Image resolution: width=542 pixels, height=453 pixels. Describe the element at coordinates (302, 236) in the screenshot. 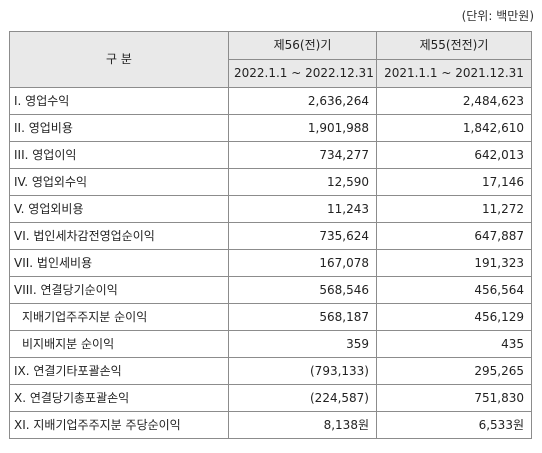

I see `row-current-value: 735,624` at that location.